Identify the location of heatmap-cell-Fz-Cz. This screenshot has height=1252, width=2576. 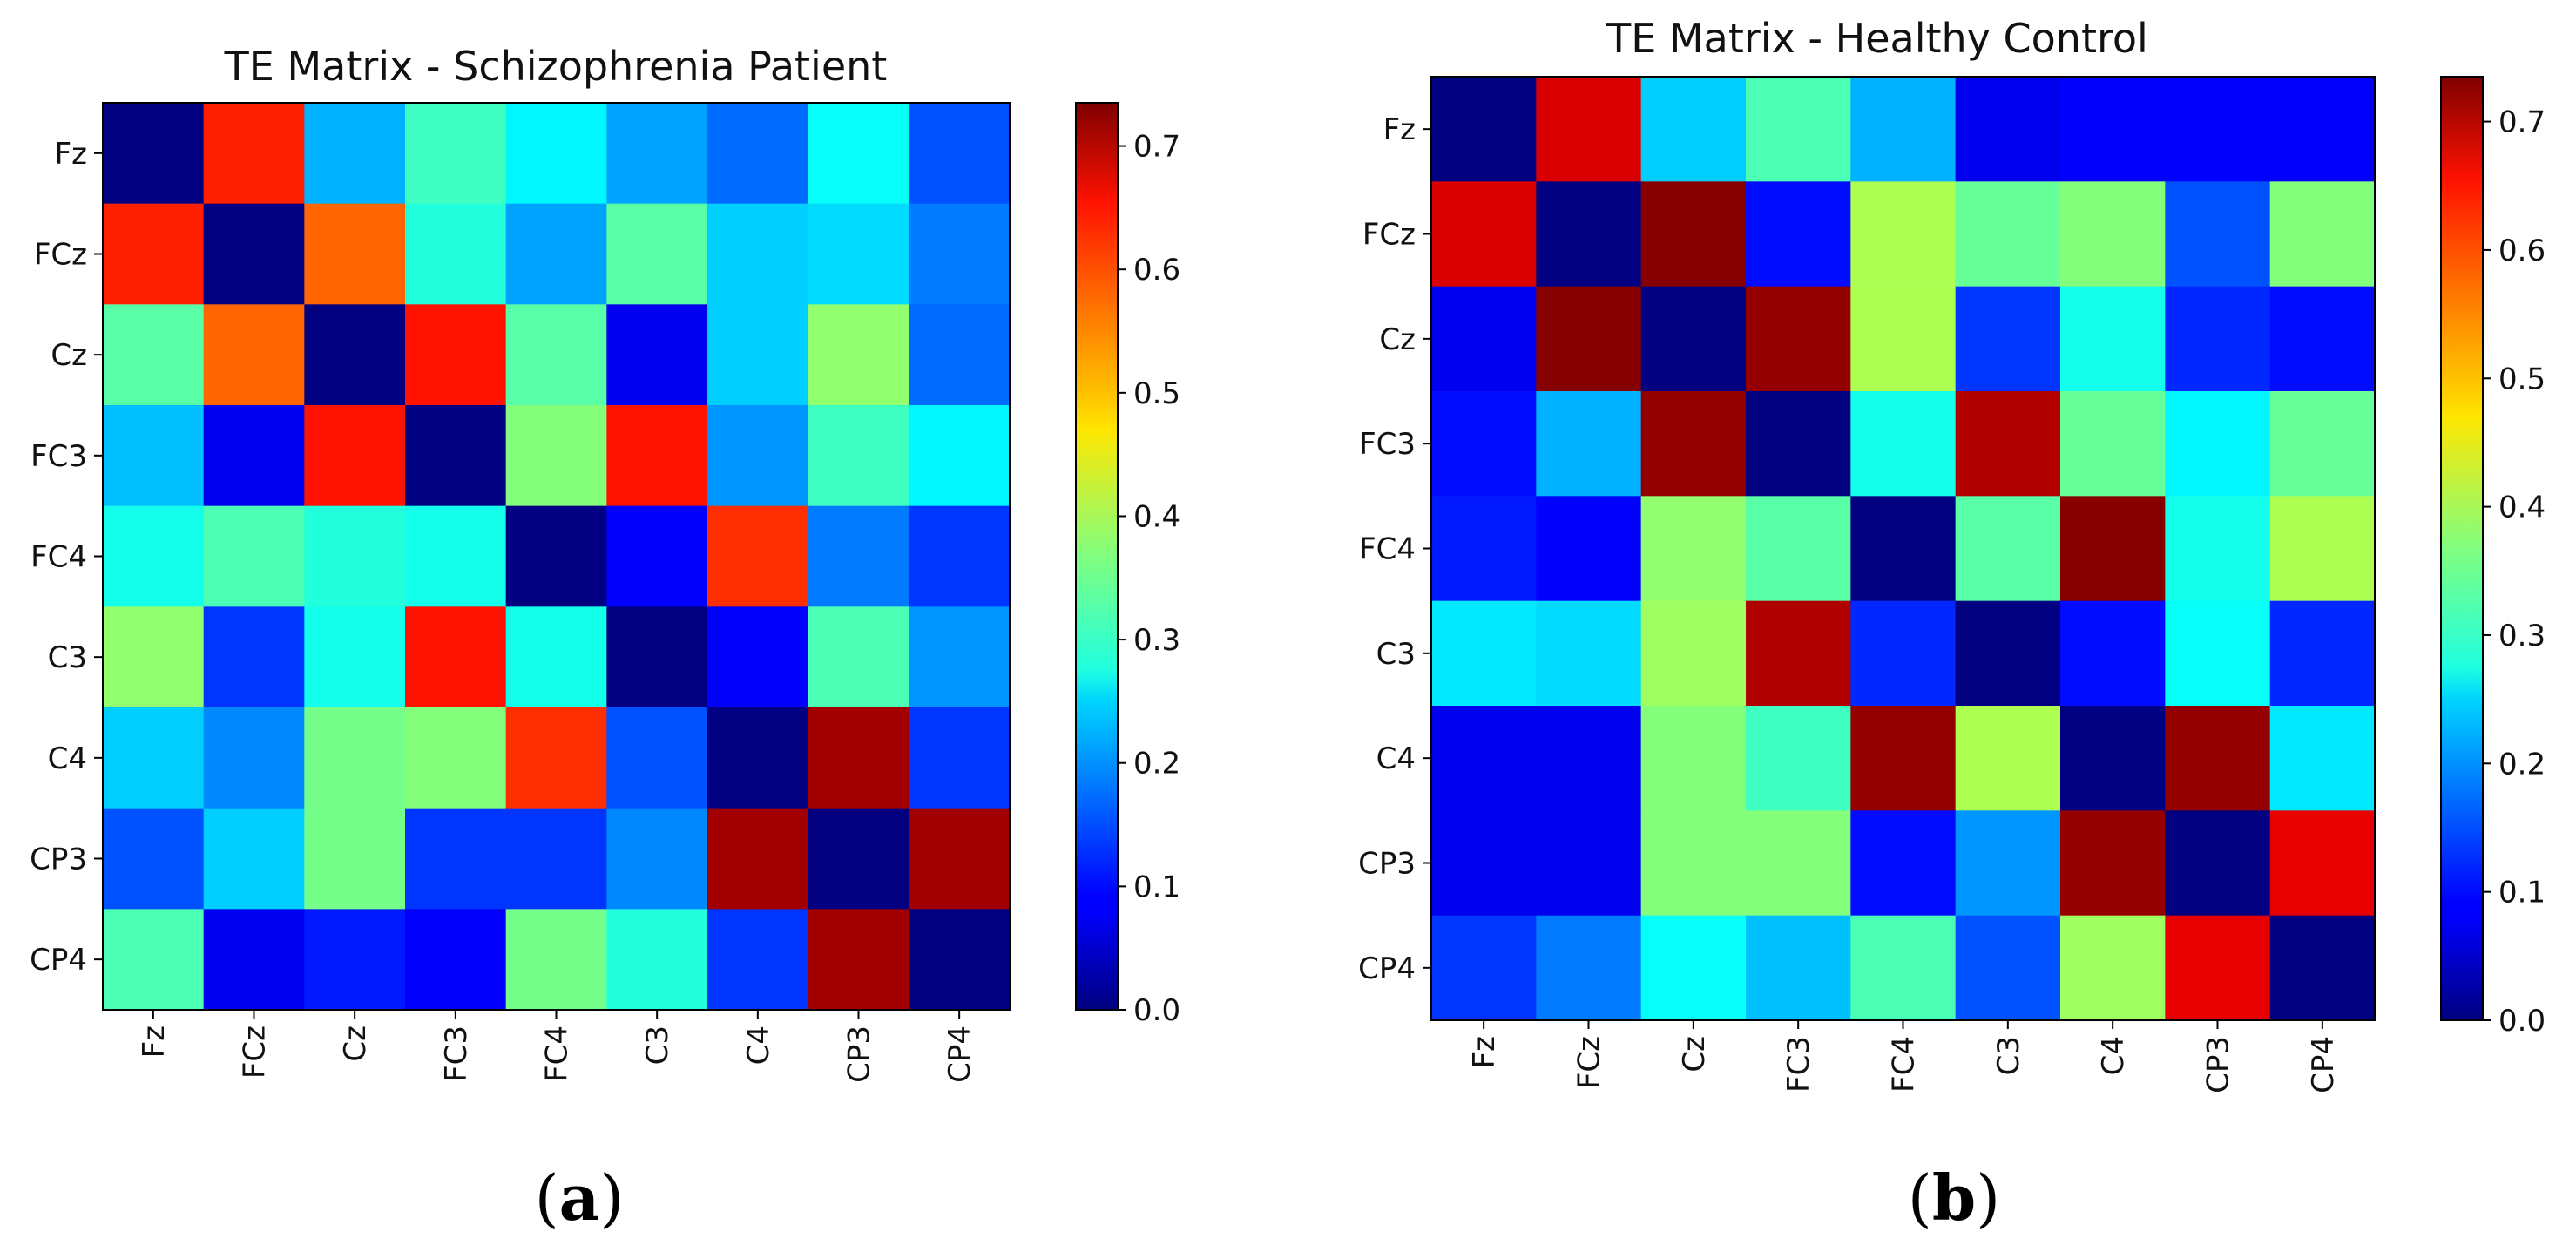
(1693, 129).